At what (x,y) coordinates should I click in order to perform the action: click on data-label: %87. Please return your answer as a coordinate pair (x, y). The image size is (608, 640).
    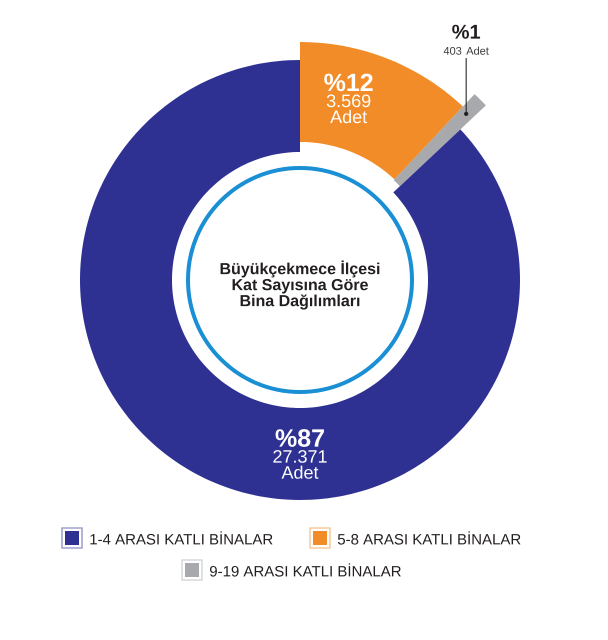
    Looking at the image, I should click on (300, 438).